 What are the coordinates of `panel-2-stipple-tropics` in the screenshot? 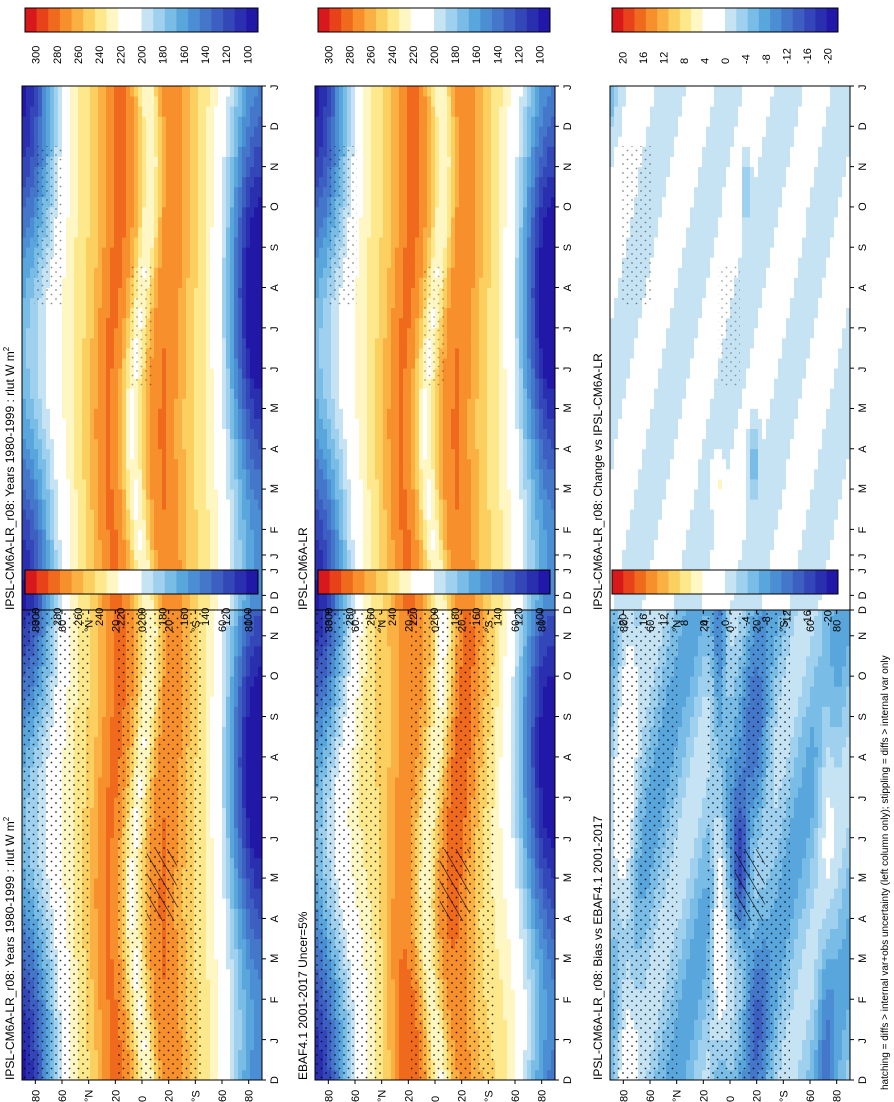 It's located at (453, 817).